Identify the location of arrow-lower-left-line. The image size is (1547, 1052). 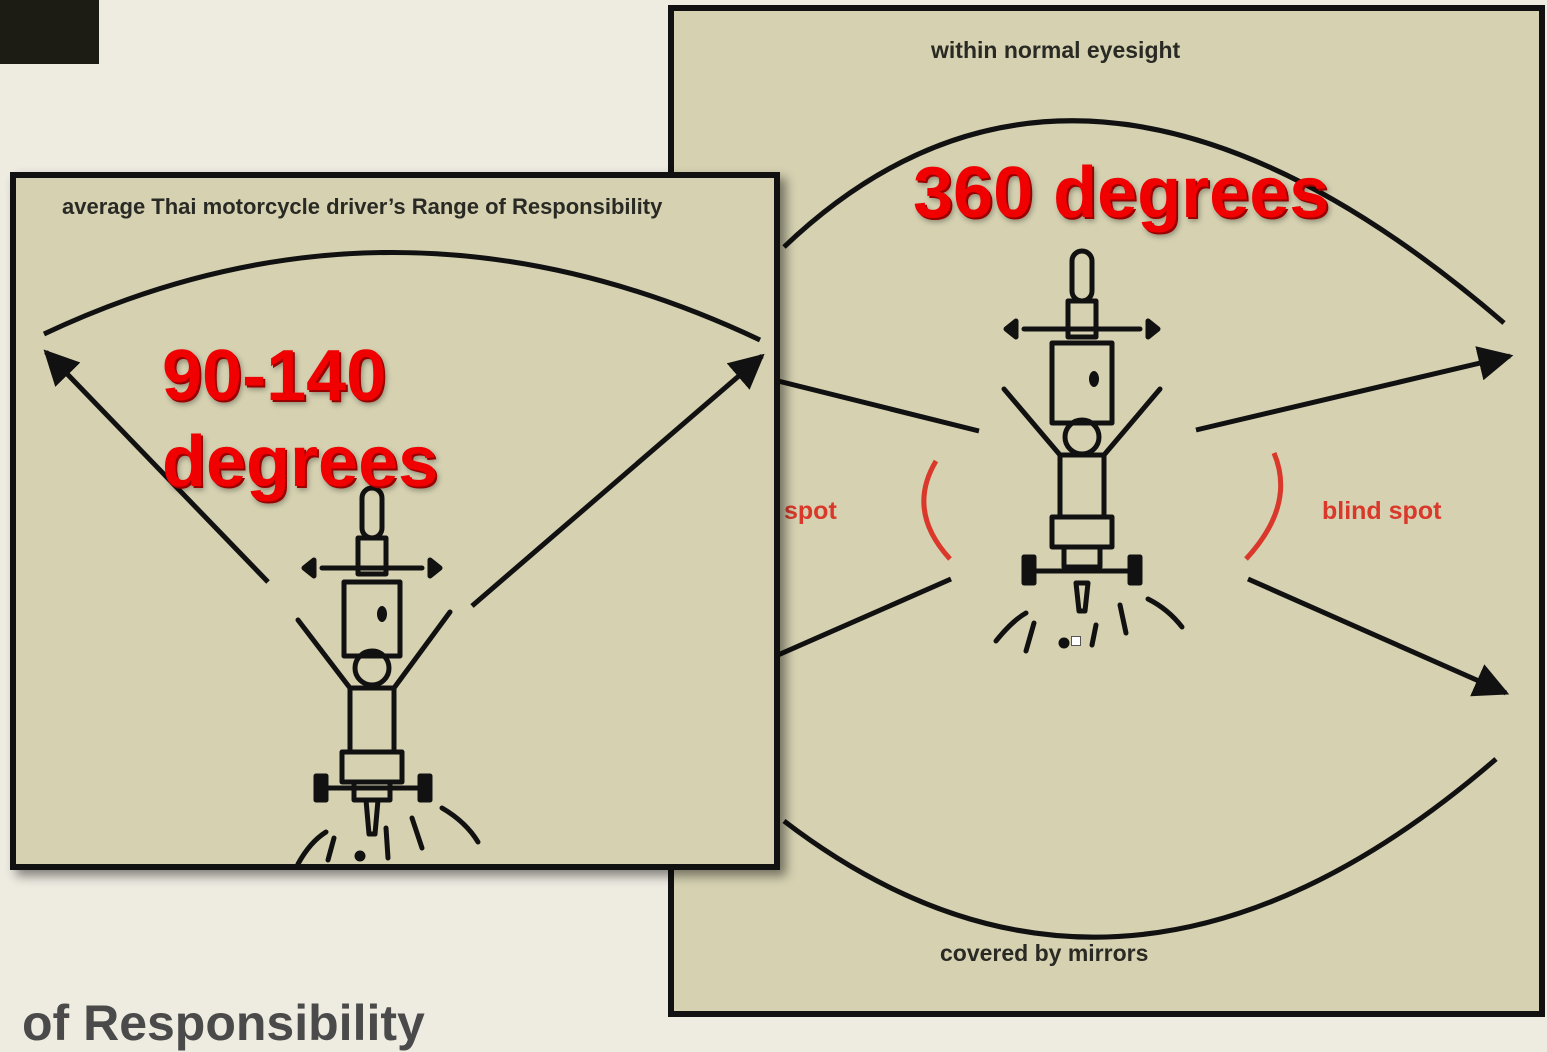
(864, 617).